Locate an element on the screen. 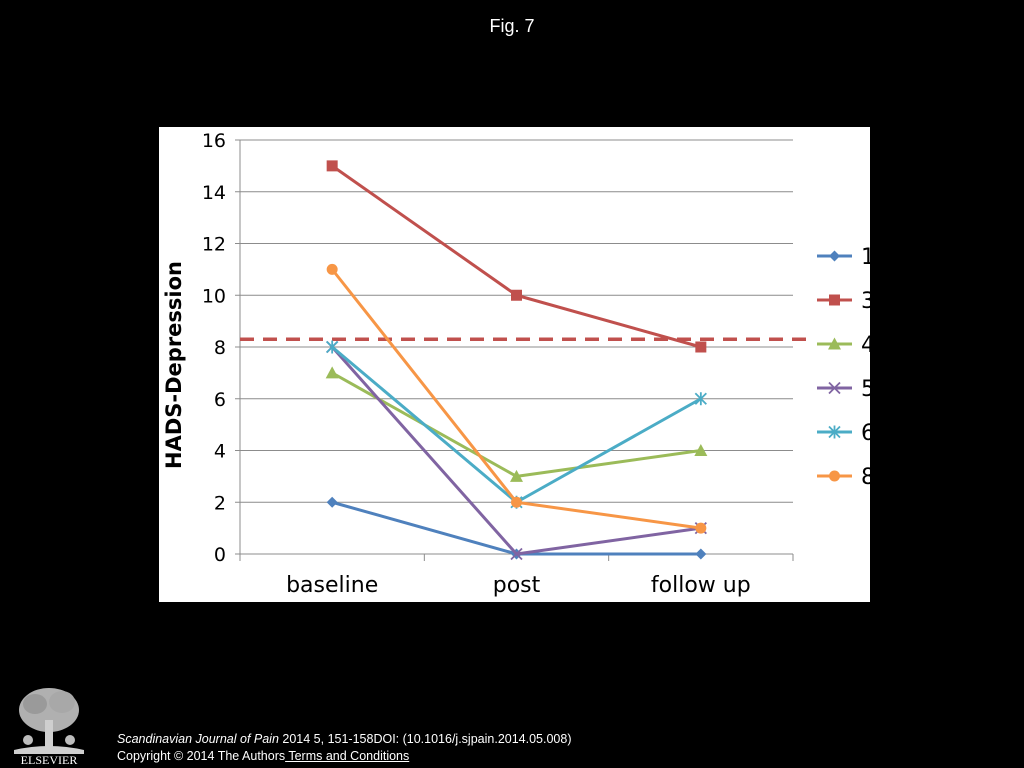 Image resolution: width=1024 pixels, height=768 pixels. x-tick-label: post is located at coordinates (517, 585).